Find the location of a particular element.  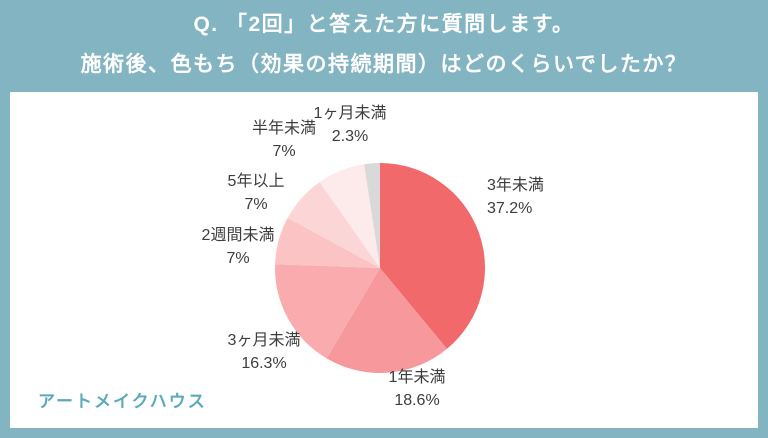

brand-logo-text: アートメイクハウス is located at coordinates (122, 401).